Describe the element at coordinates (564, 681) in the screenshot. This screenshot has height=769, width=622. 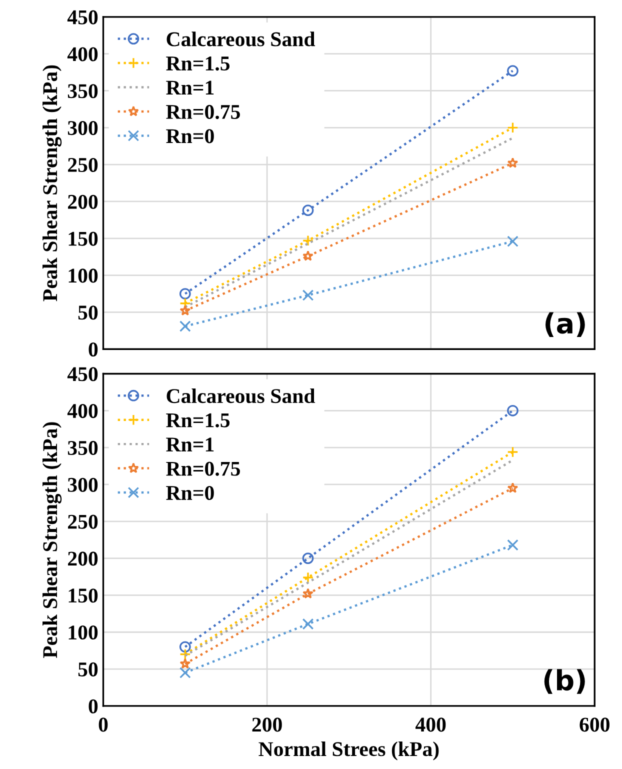
I see `annotation: (b)` at that location.